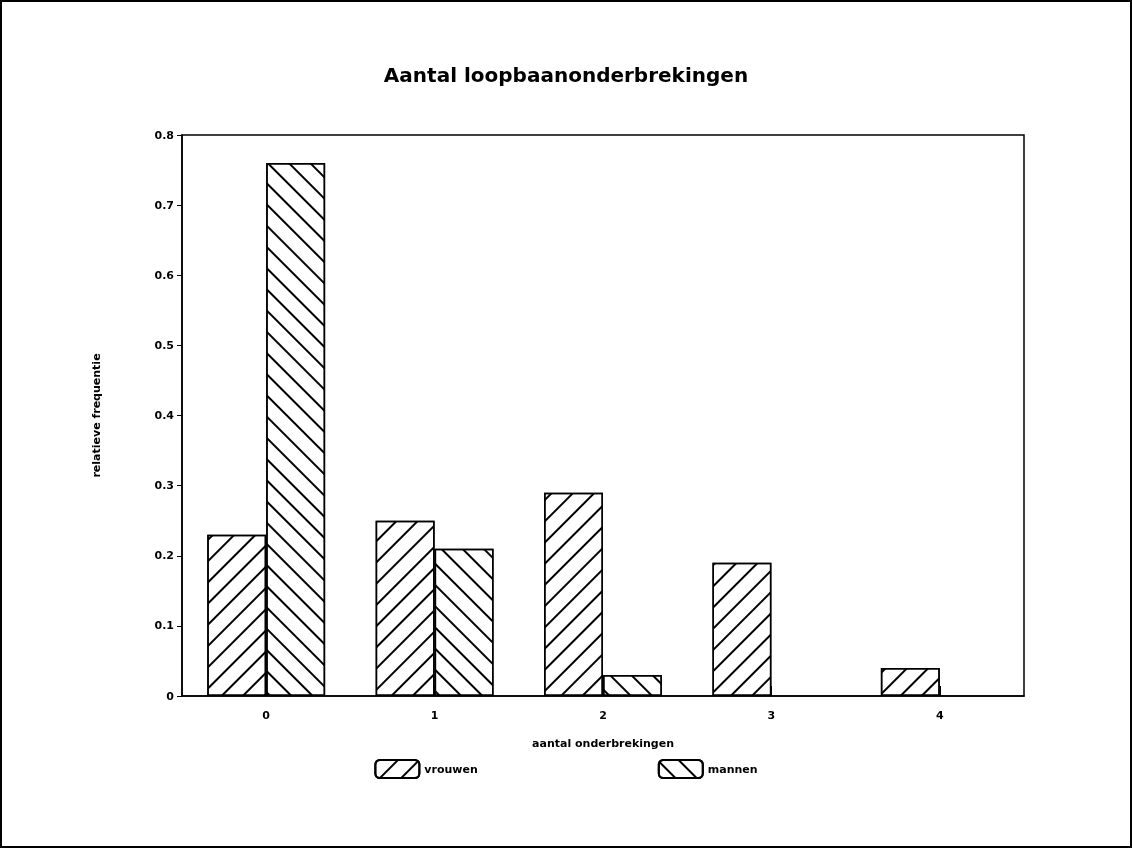 This screenshot has width=1132, height=848. Describe the element at coordinates (771, 715) in the screenshot. I see `x-tick-label: 3` at that location.